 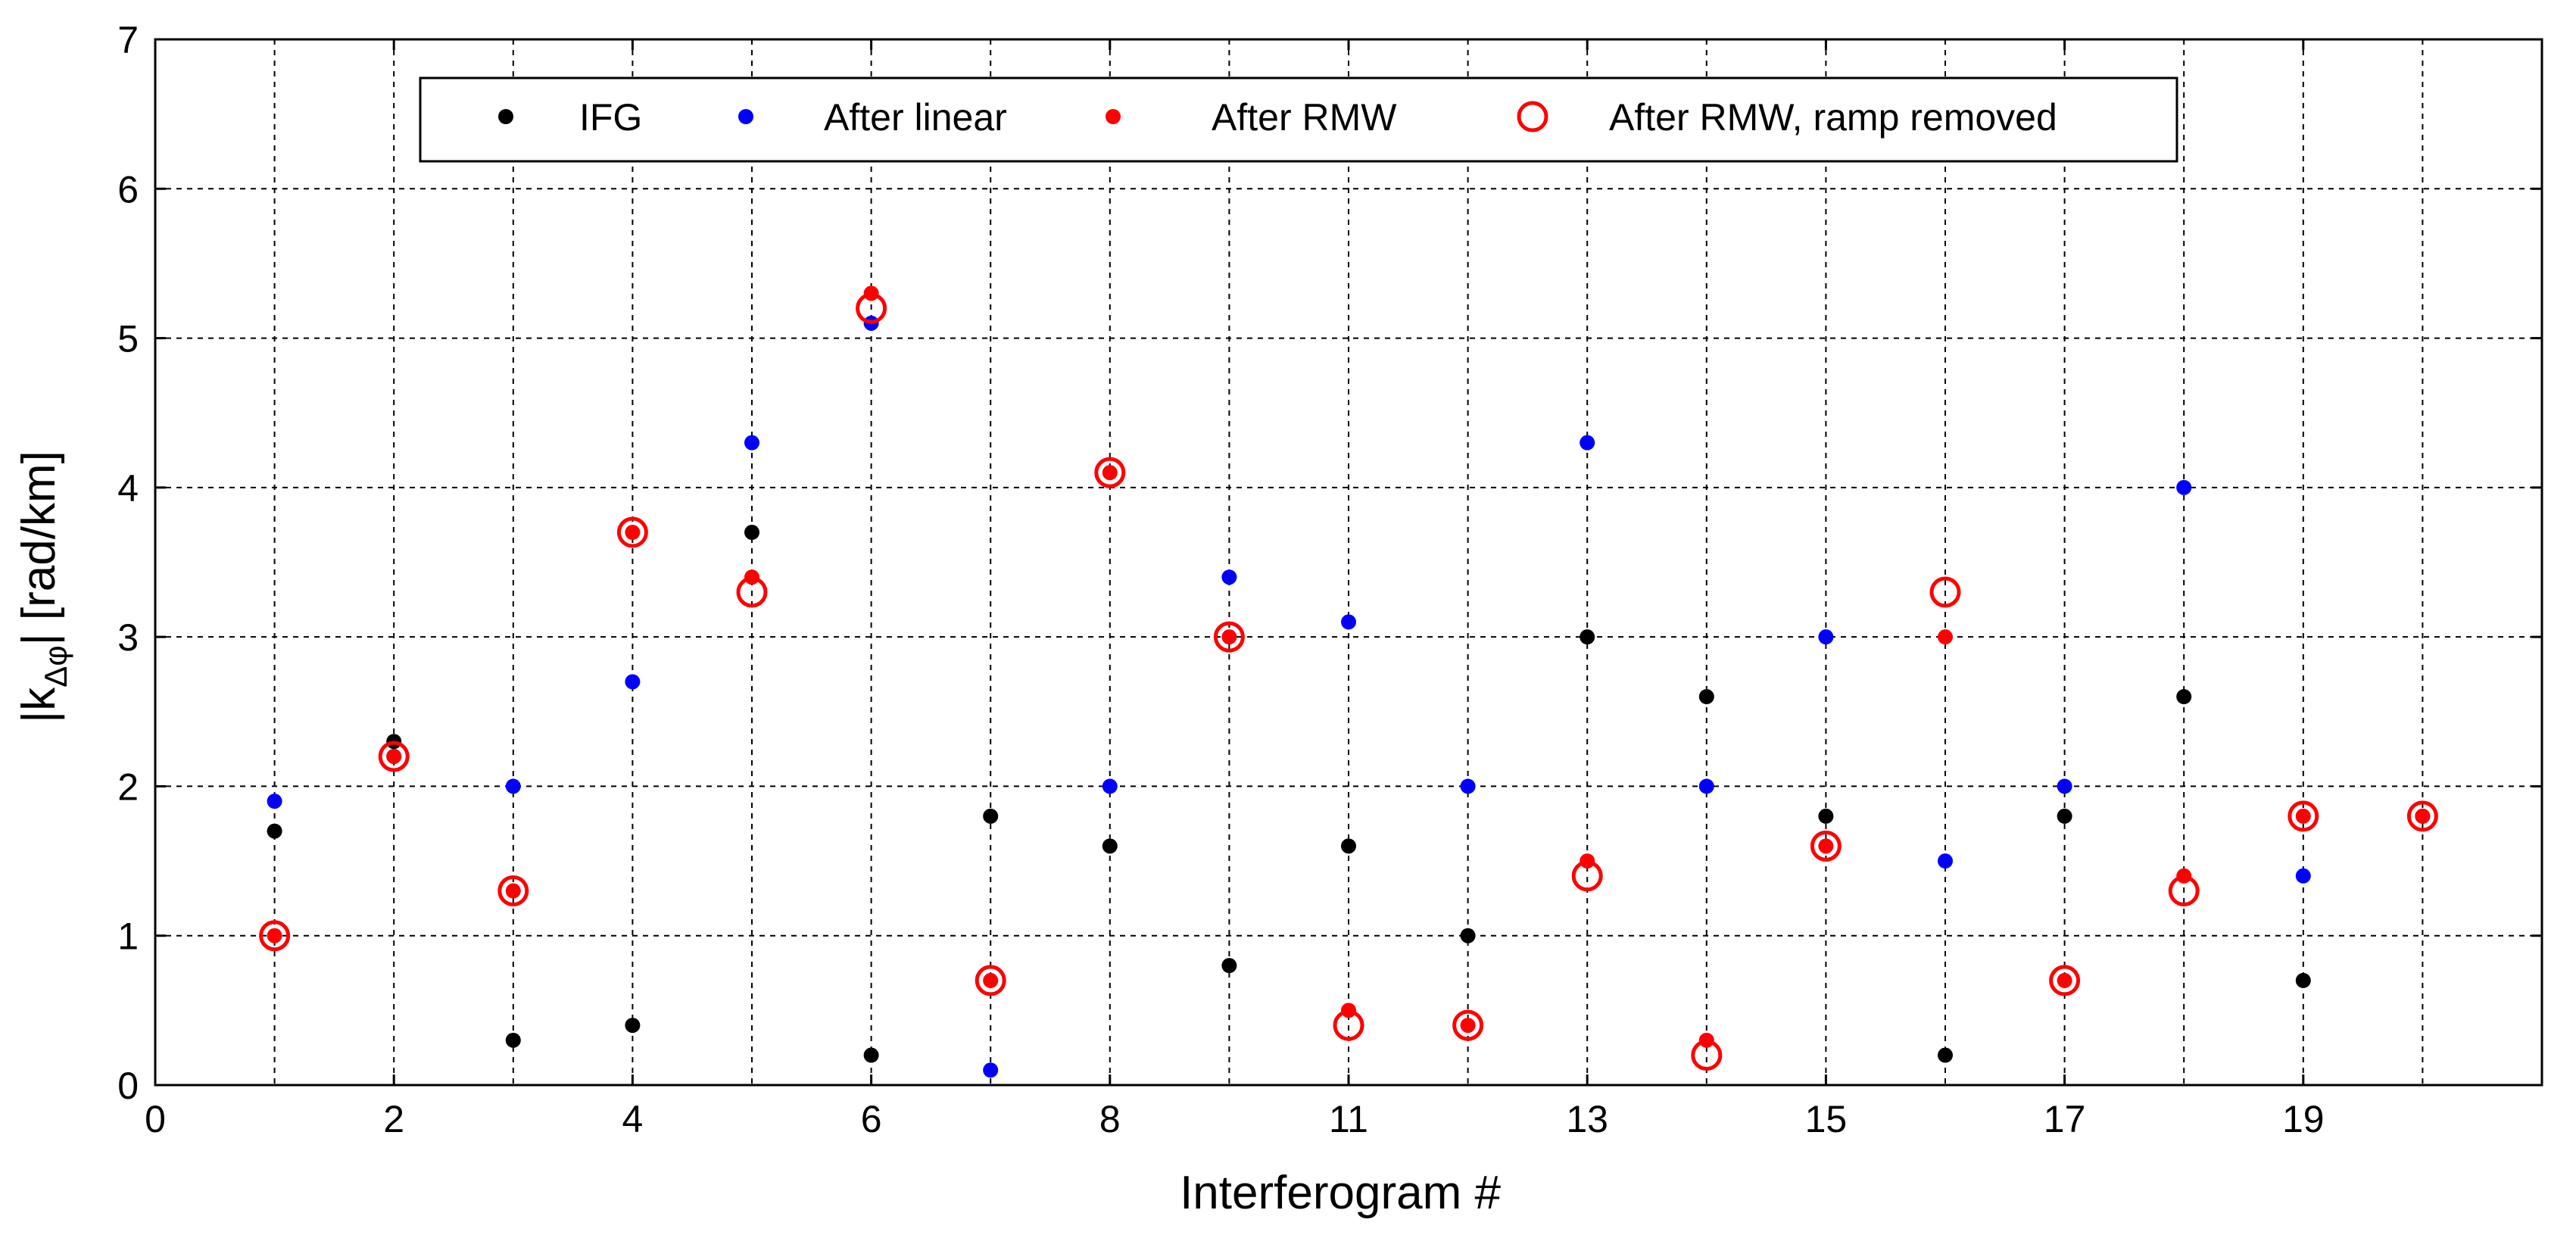 I want to click on y-tick-label: 2, so click(x=128, y=787).